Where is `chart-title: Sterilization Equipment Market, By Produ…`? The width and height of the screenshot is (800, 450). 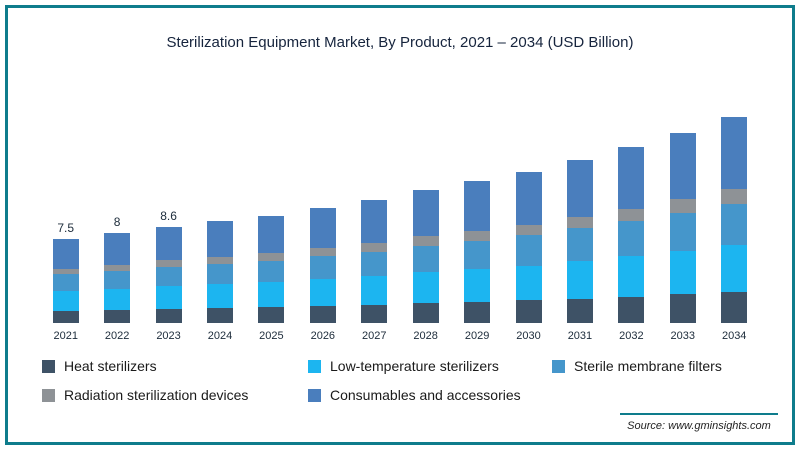
chart-title: Sterilization Equipment Market, By Produ… is located at coordinates (400, 42).